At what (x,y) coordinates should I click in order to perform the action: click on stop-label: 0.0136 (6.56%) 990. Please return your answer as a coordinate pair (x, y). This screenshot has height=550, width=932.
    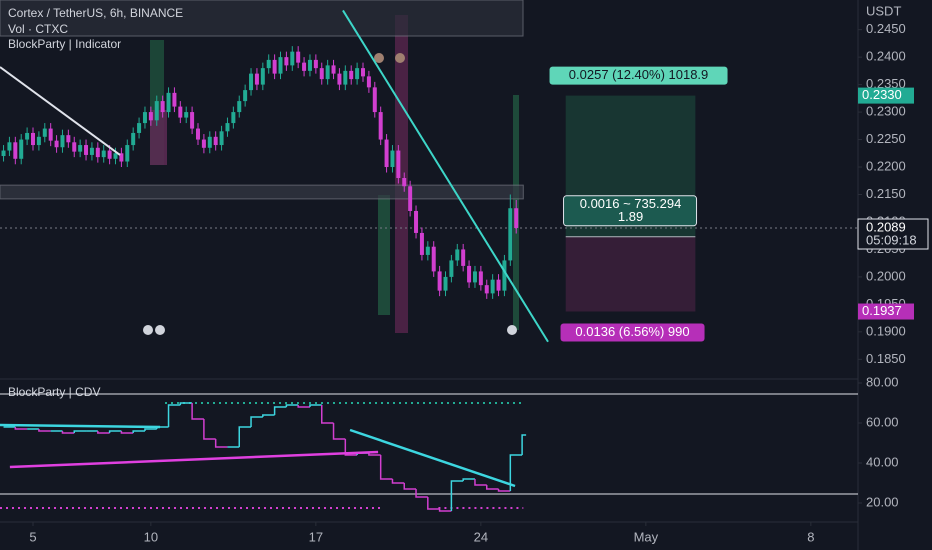
    Looking at the image, I should click on (632, 331).